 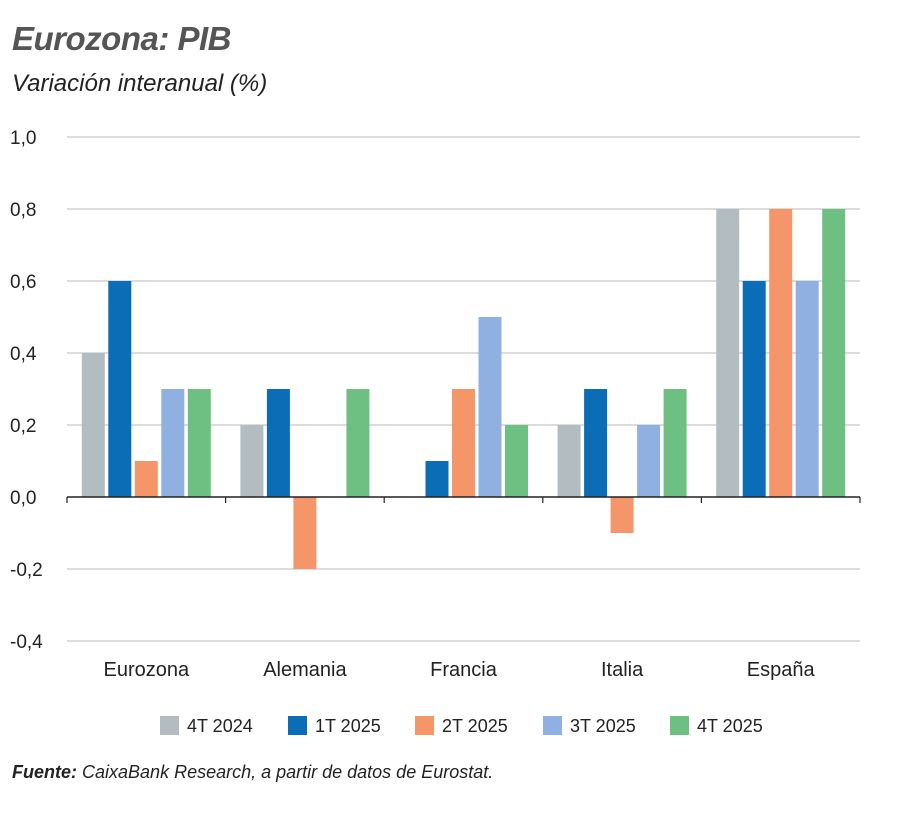 What do you see at coordinates (44, 772) in the screenshot?
I see `source-label: Fuente:` at bounding box center [44, 772].